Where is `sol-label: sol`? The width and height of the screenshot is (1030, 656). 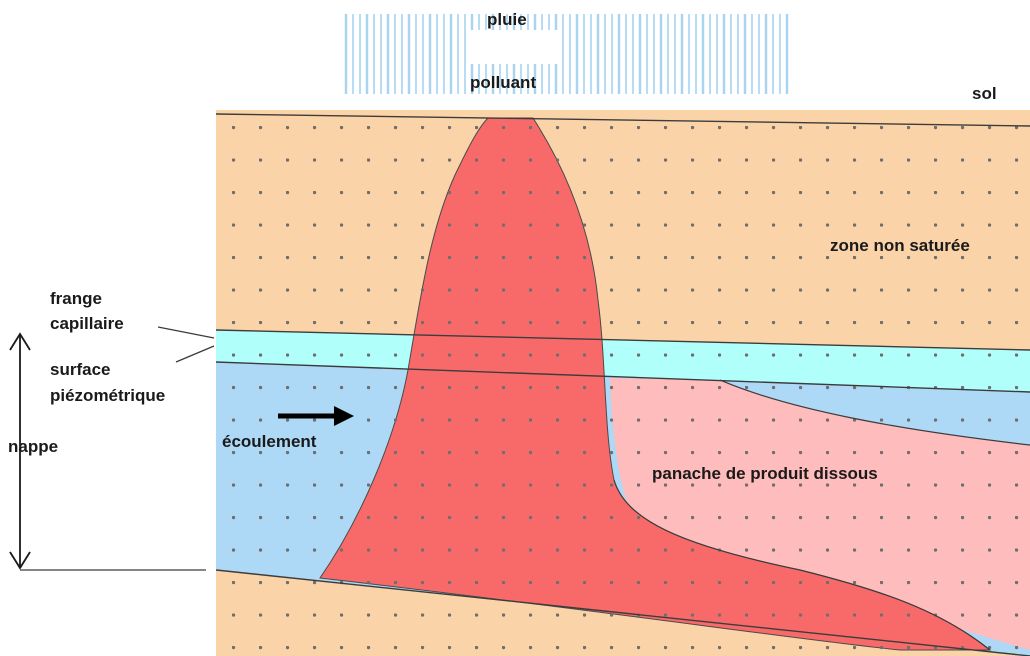 sol-label: sol is located at coordinates (984, 93).